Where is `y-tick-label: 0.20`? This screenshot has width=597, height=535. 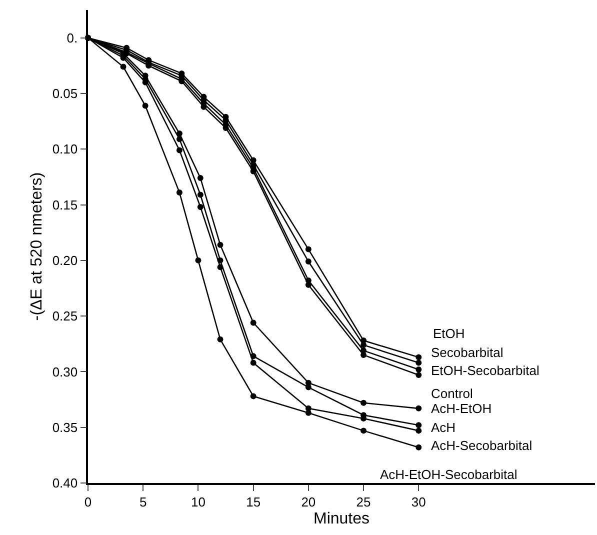 y-tick-label: 0.20 is located at coordinates (65, 260).